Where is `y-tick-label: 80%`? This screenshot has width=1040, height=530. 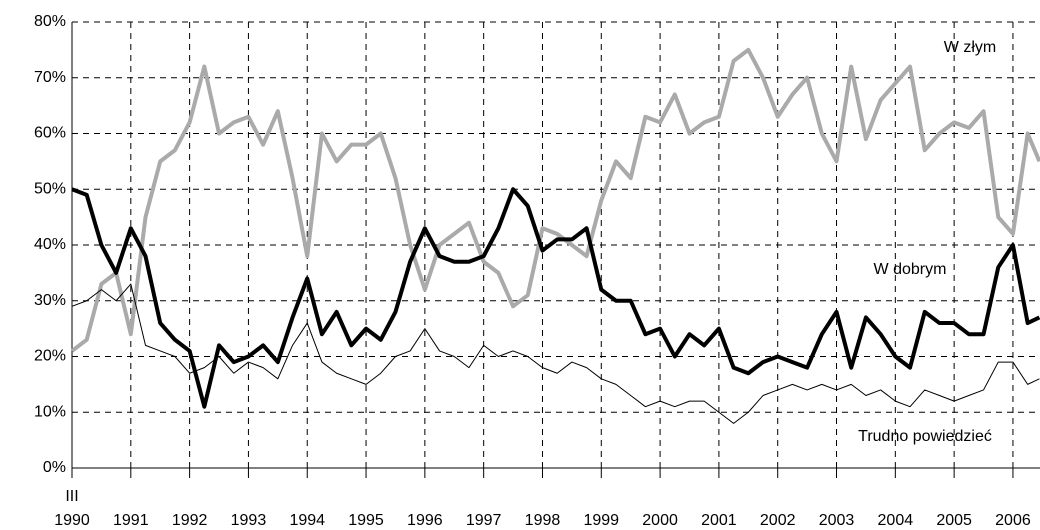
y-tick-label: 80% is located at coordinates (50, 21).